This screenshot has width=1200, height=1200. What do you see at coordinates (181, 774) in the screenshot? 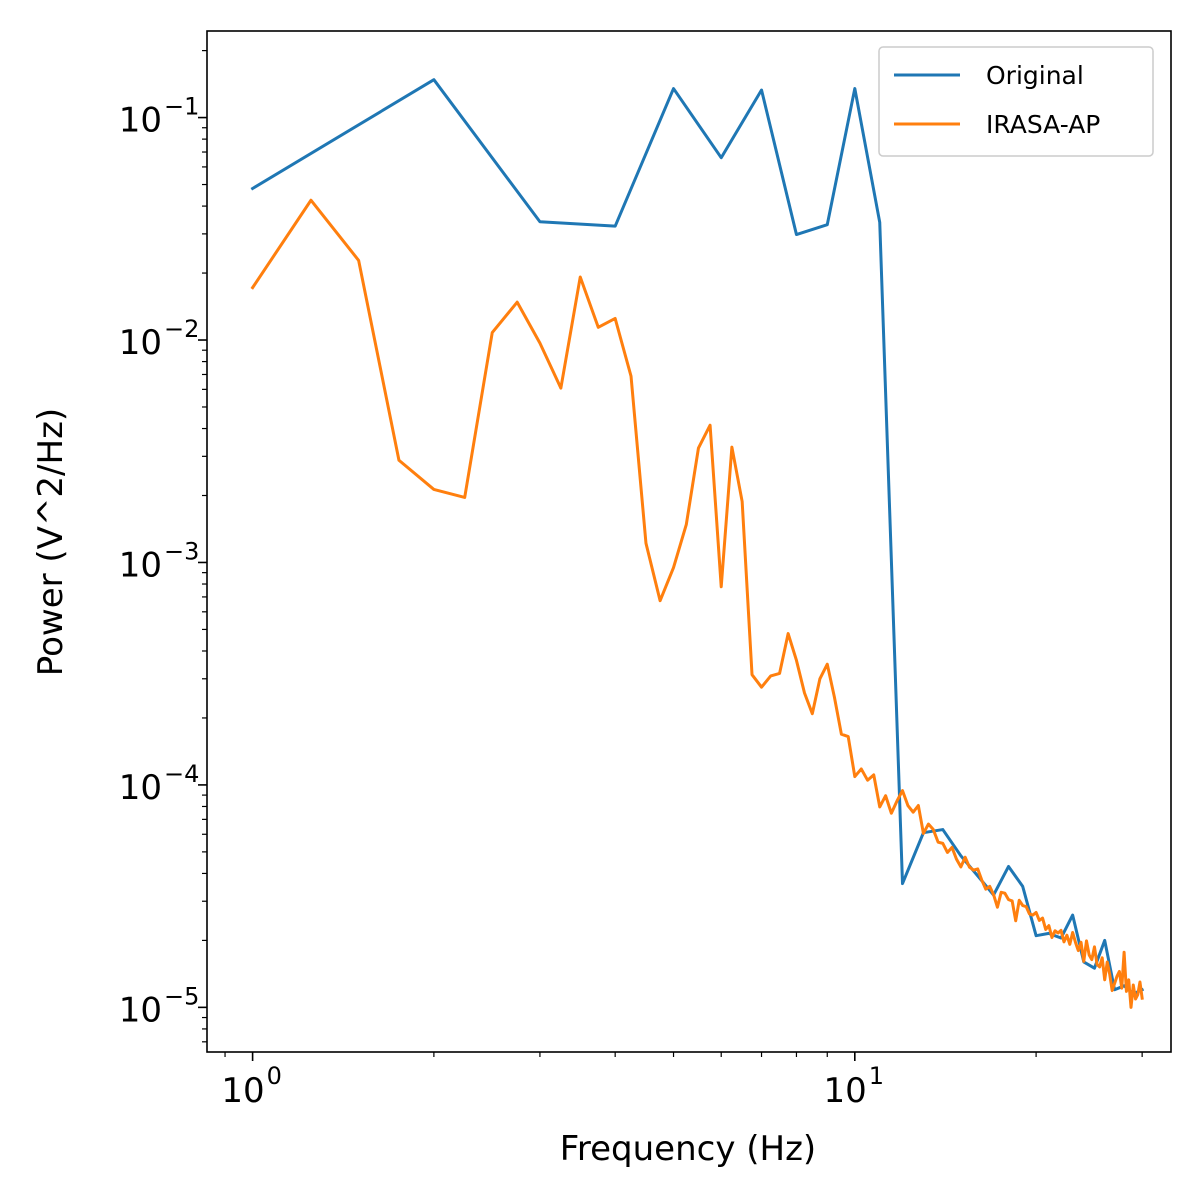
I see `y-tick-exponent: −4` at bounding box center [181, 774].